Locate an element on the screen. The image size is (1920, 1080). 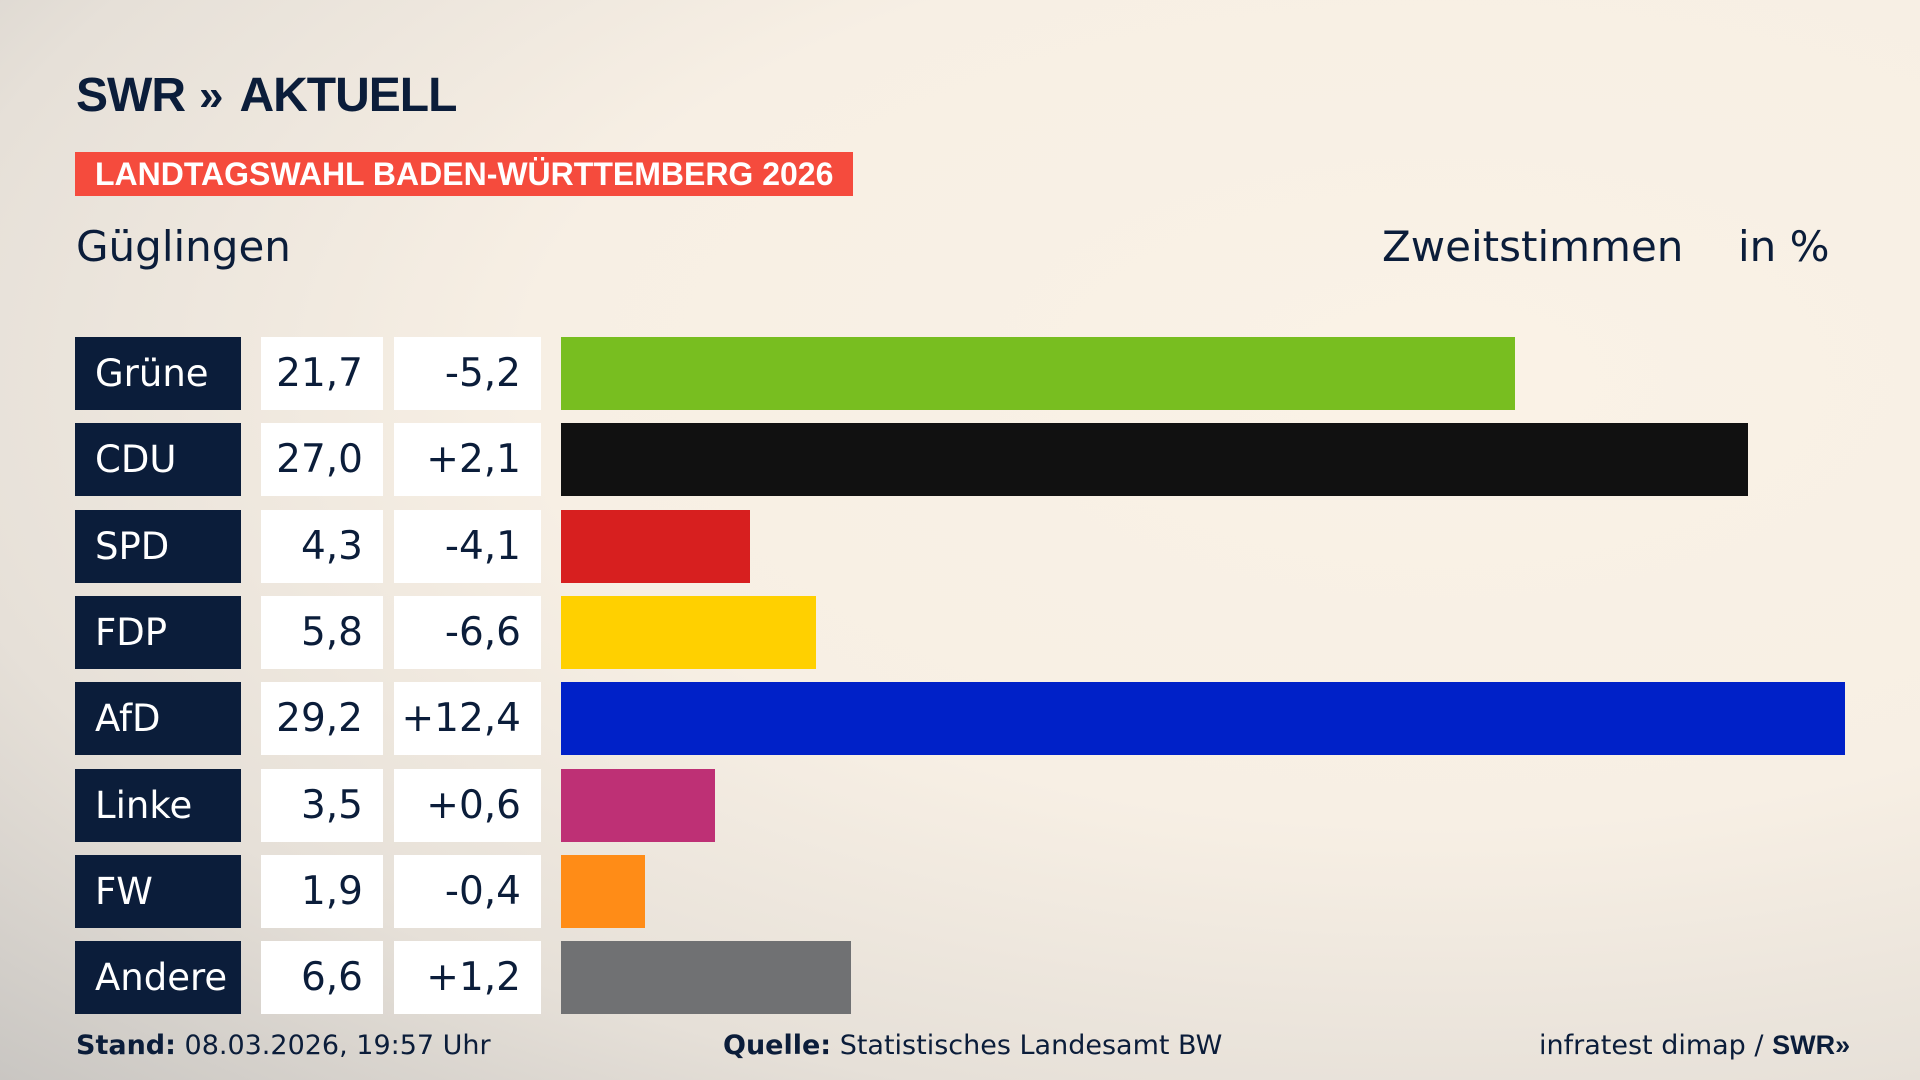
credit: infratest dimap / SWR» is located at coordinates (1694, 1045).